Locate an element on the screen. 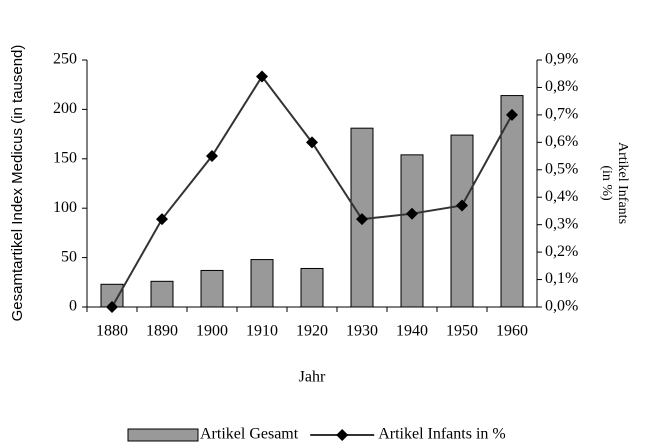 Image resolution: width=646 pixels, height=444 pixels. y2-axis-label: (in %) is located at coordinates (606, 183).